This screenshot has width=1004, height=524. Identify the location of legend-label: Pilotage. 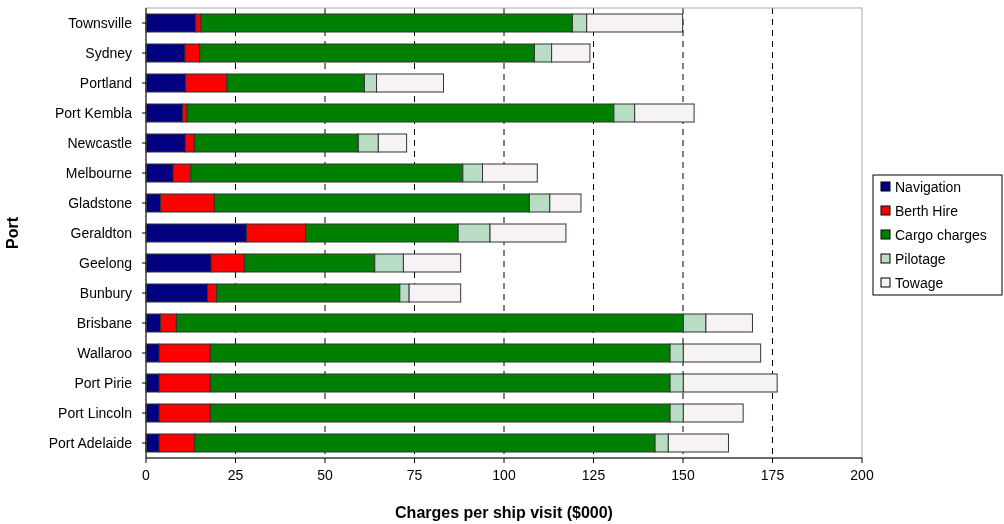
(920, 258).